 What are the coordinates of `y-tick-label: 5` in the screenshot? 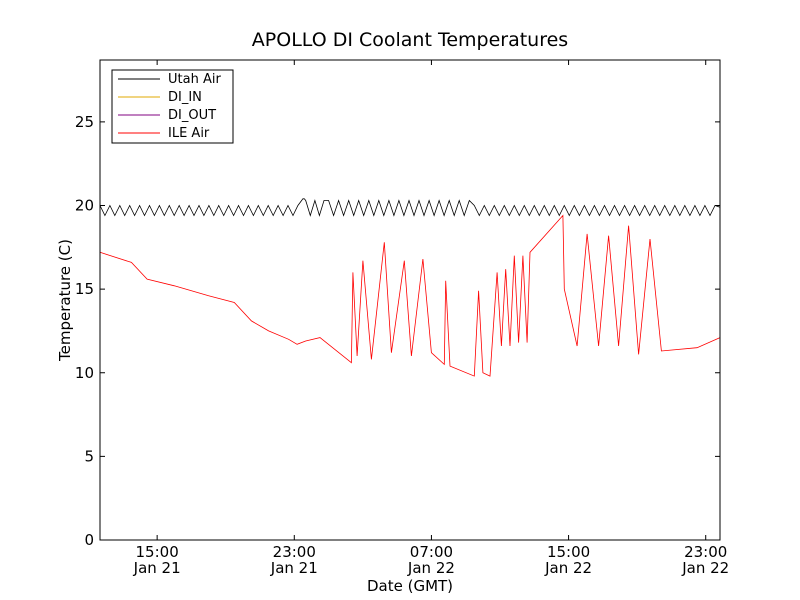 It's located at (89, 456).